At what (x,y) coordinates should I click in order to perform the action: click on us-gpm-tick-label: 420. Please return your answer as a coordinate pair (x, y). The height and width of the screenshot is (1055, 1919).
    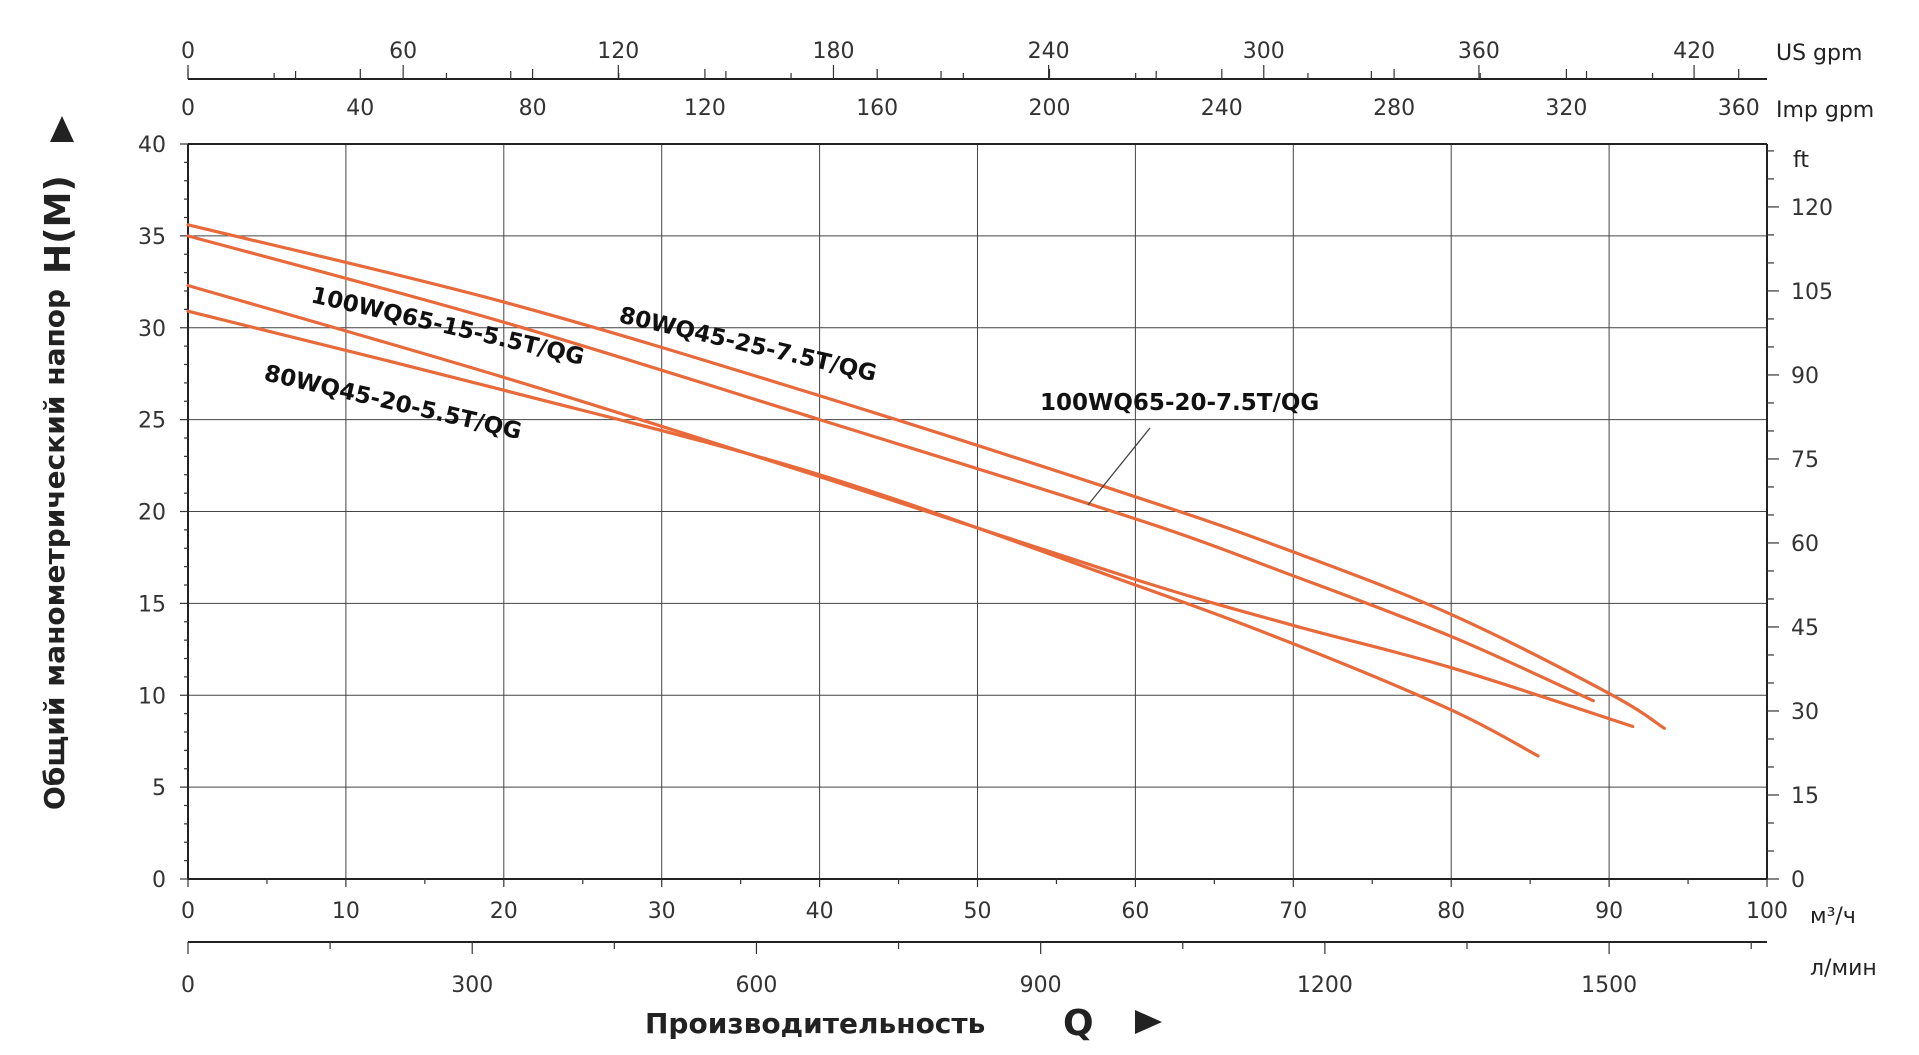
    Looking at the image, I should click on (1694, 51).